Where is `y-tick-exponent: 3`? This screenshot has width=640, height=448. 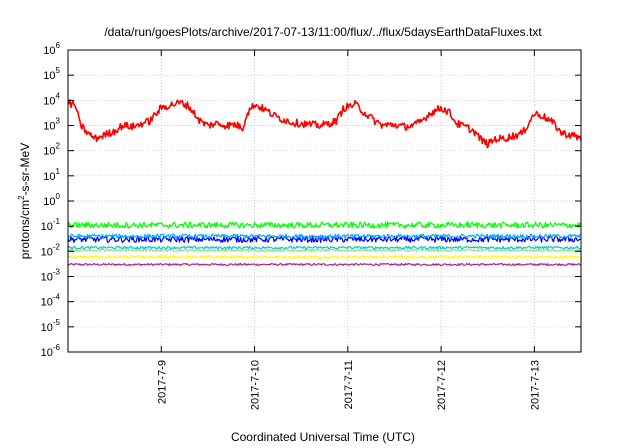
y-tick-exponent: 3 is located at coordinates (58, 121).